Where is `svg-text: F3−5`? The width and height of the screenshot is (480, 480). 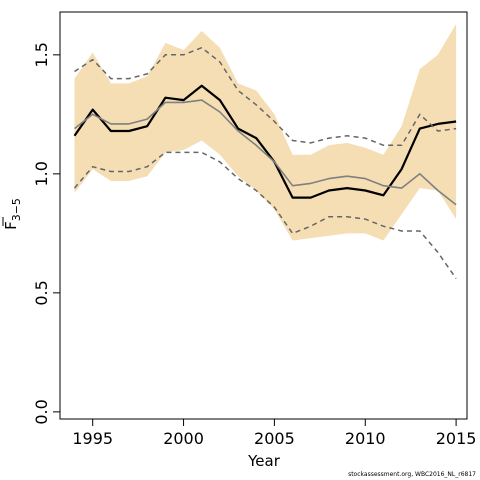
svg-text: F3−5 is located at coordinates (12, 214).